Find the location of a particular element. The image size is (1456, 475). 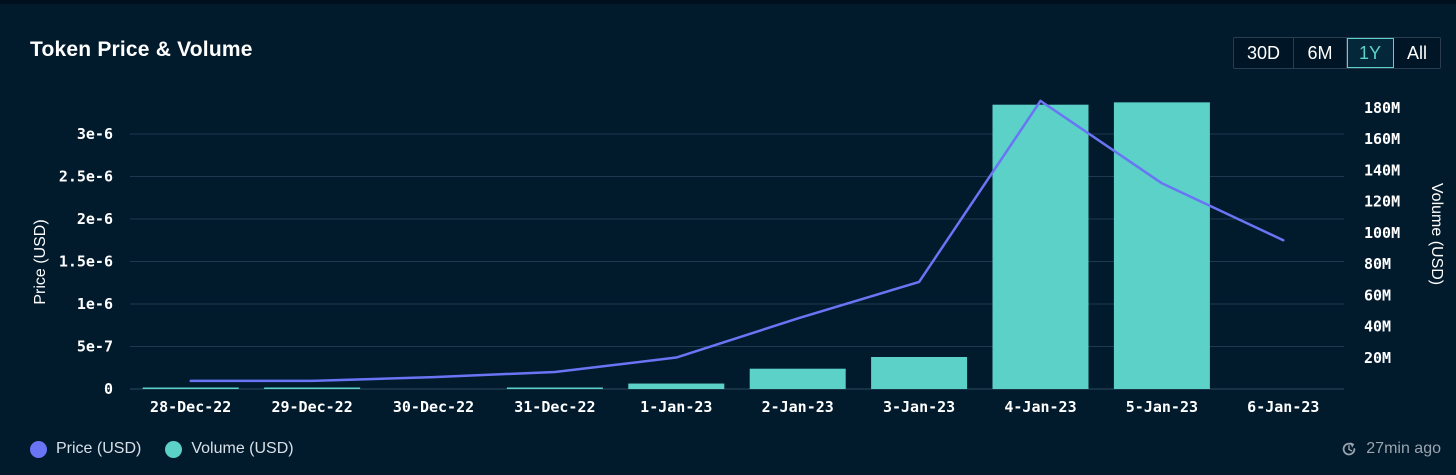

y-left-tick-label: 5e-7 is located at coordinates (95, 347).